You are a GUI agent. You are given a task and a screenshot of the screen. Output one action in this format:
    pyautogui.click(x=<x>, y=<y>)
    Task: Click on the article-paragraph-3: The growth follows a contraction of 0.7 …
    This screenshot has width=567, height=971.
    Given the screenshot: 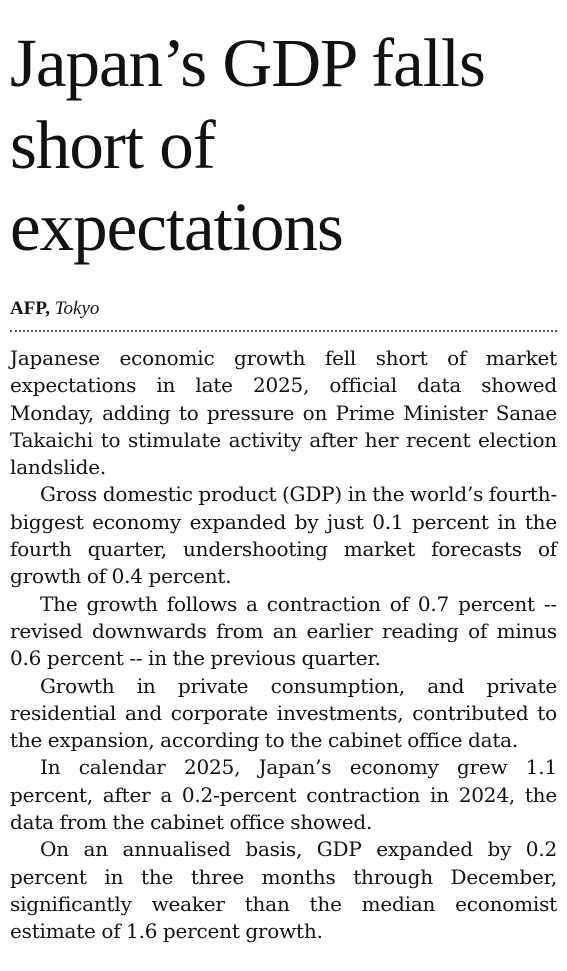 What is the action you would take?
    pyautogui.click(x=283, y=631)
    